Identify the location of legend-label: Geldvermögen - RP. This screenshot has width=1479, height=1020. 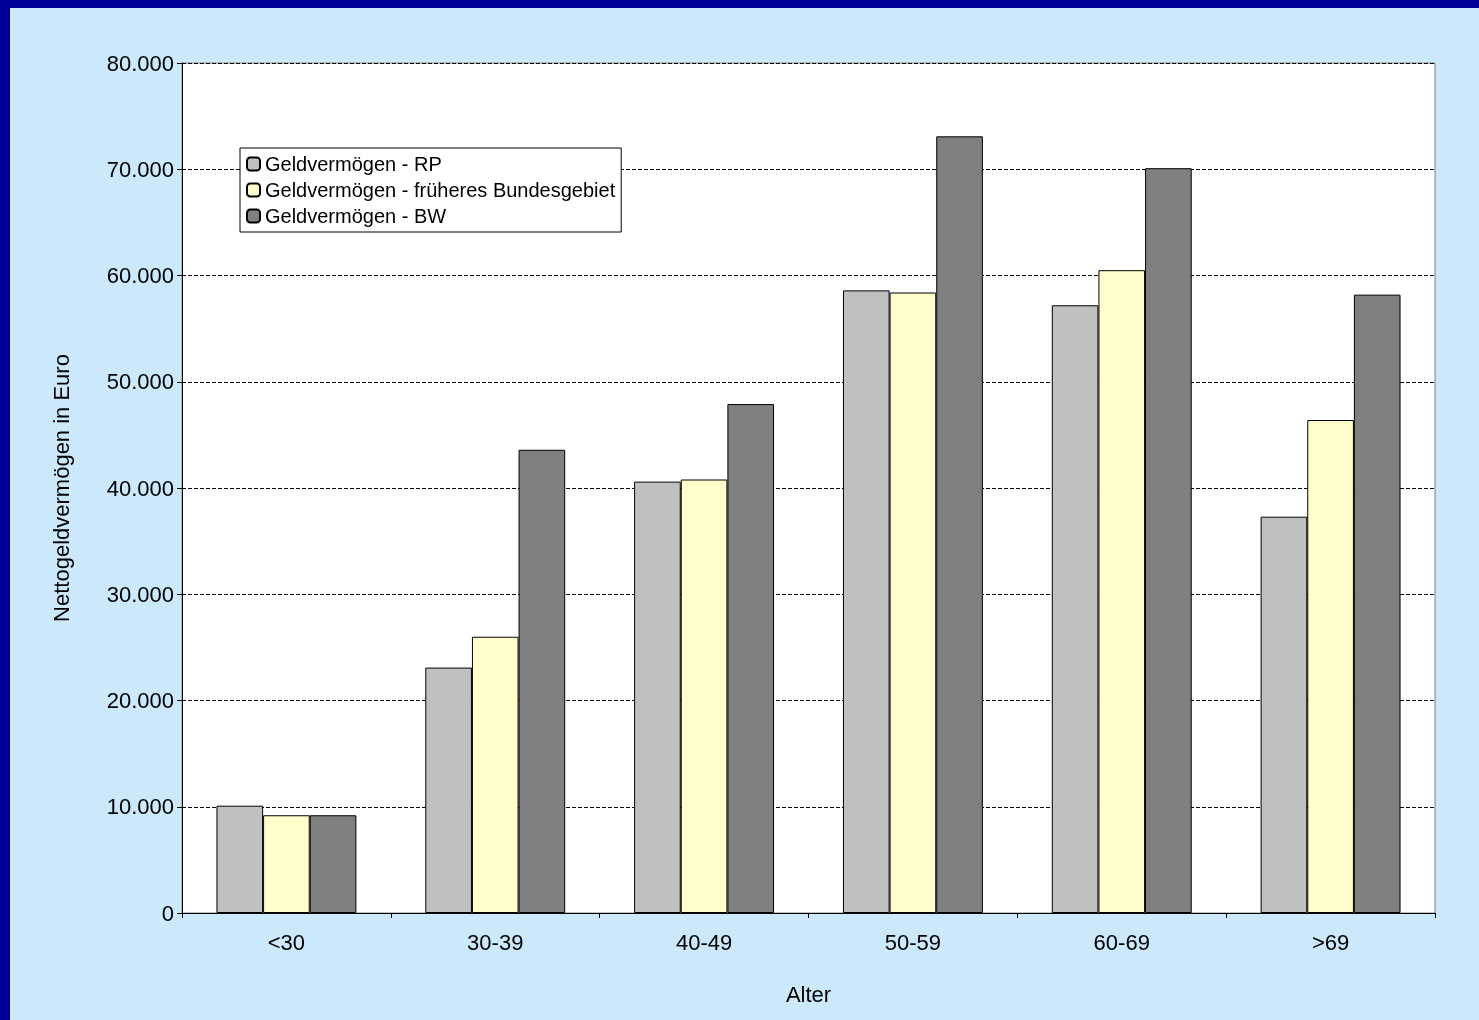
(353, 164).